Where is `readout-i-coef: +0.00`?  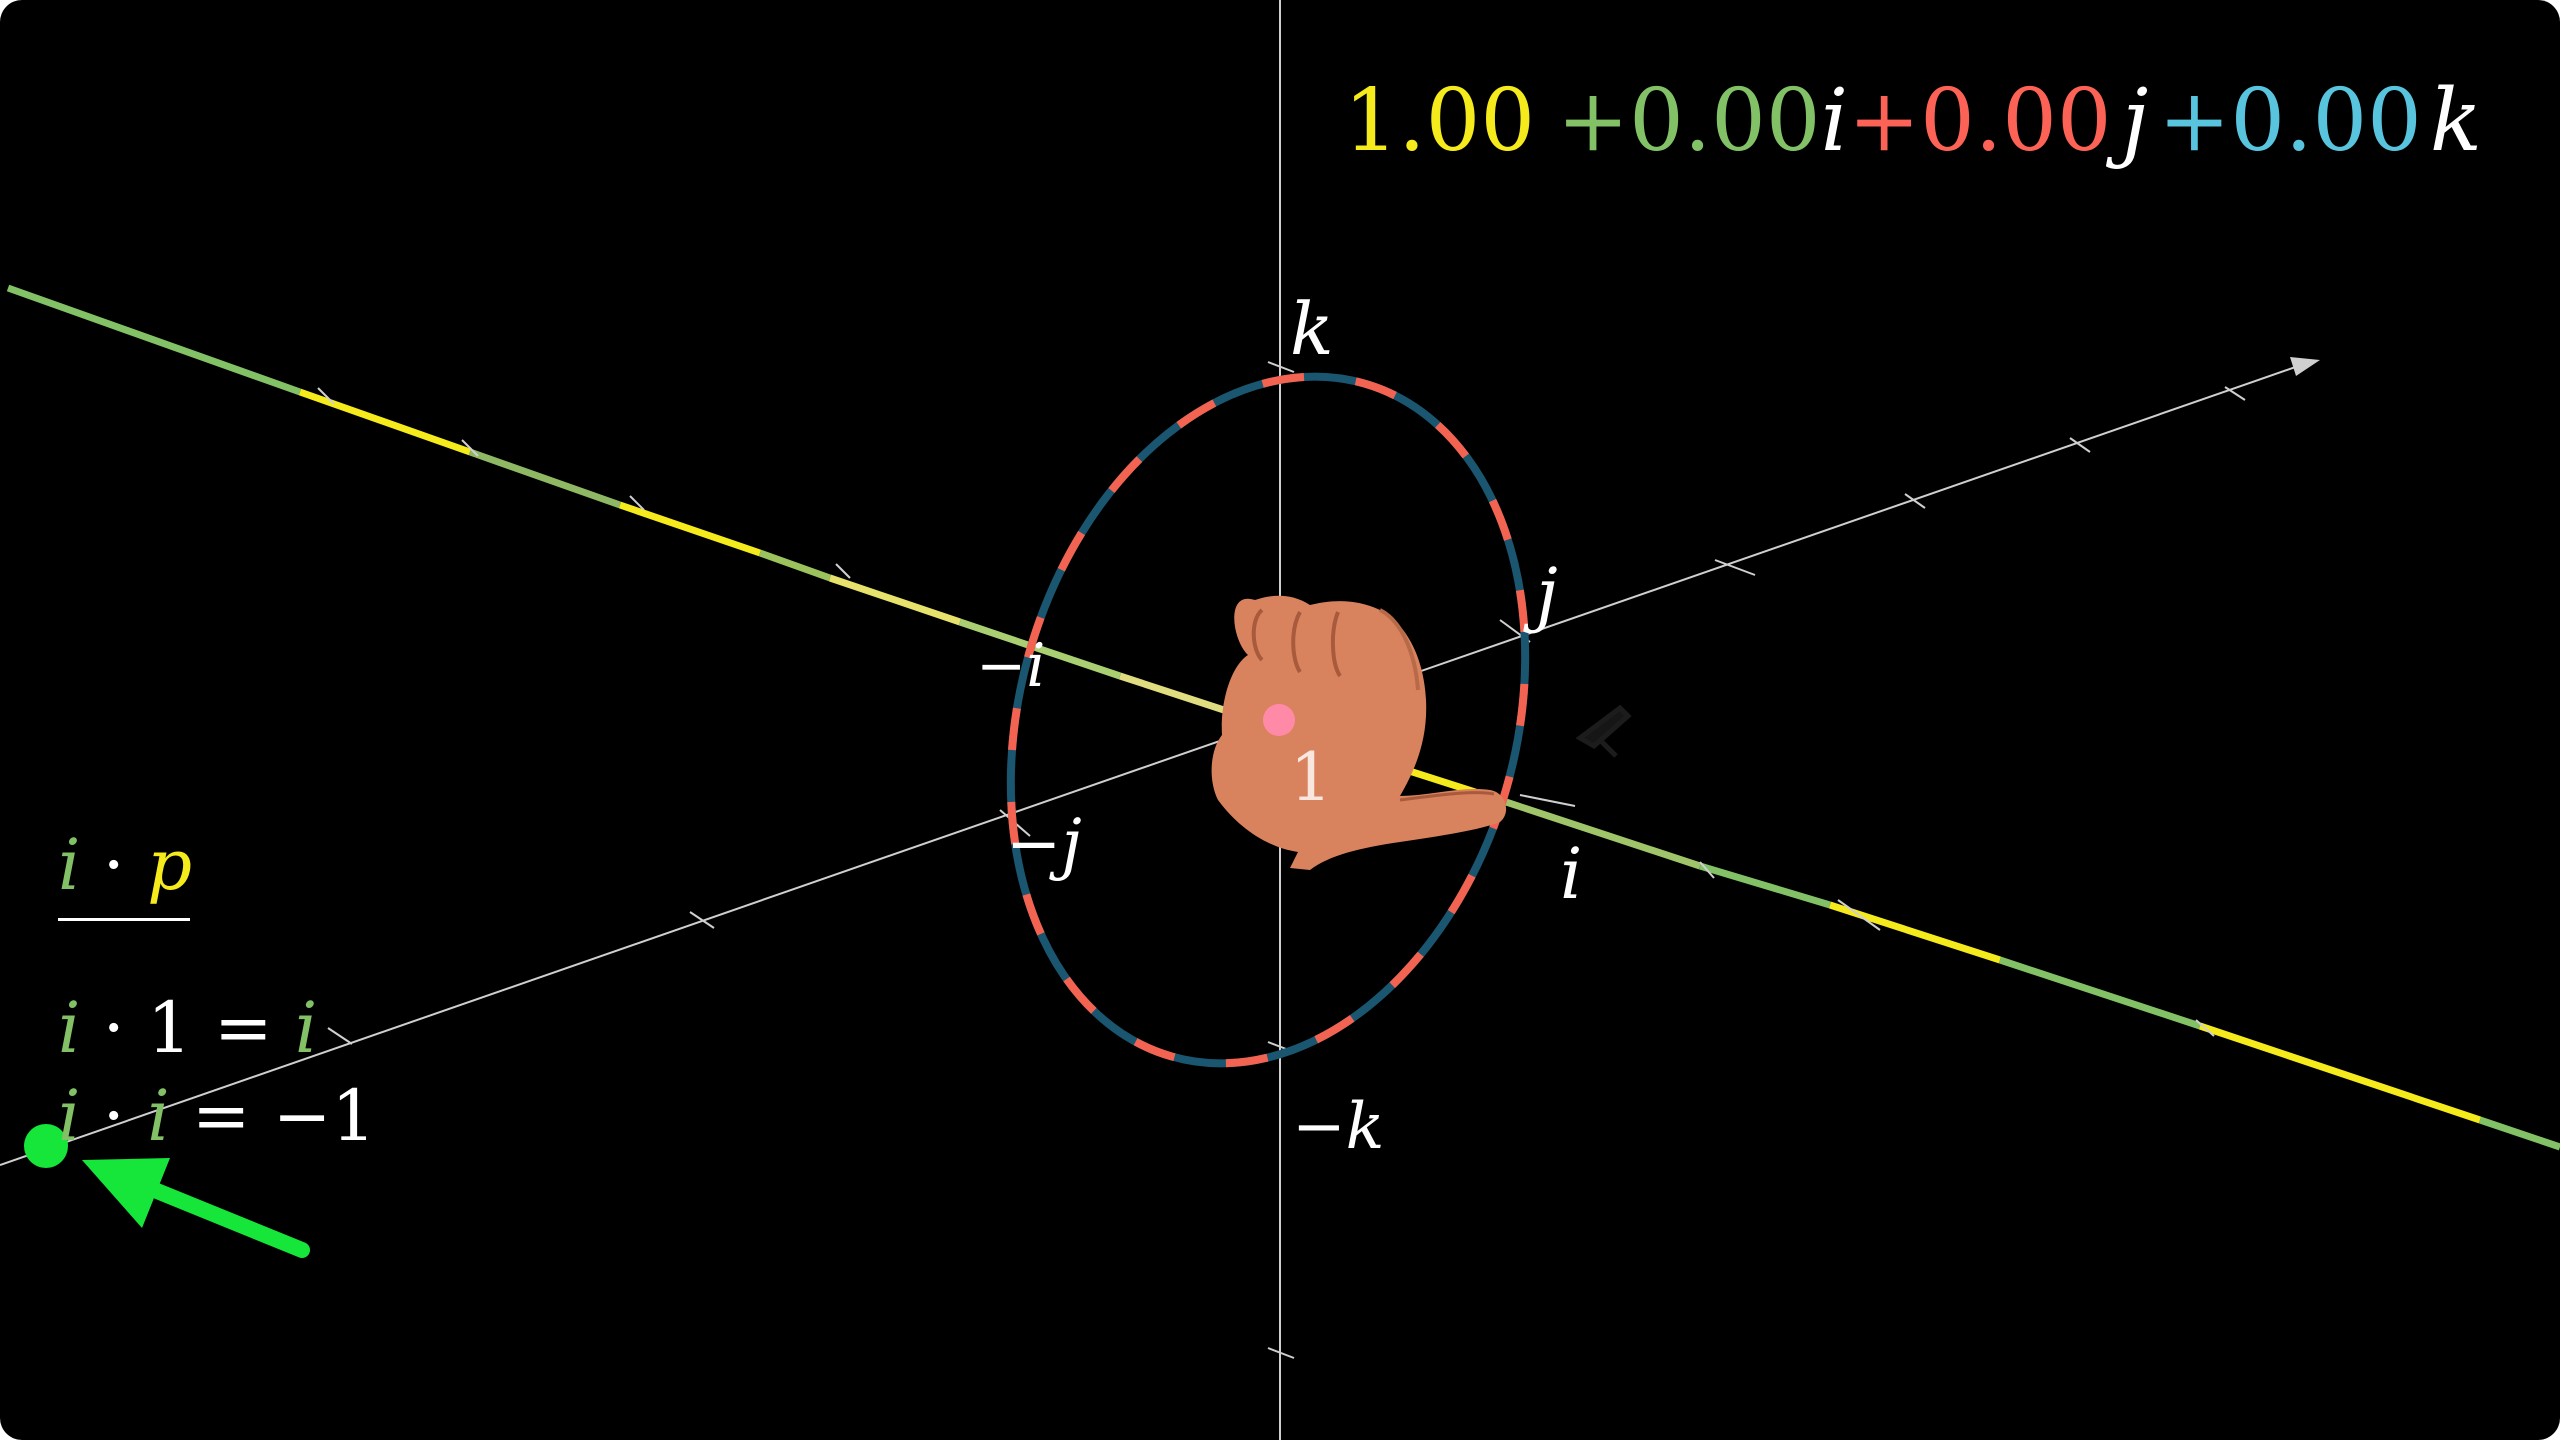 readout-i-coef: +0.00 is located at coordinates (1689, 121).